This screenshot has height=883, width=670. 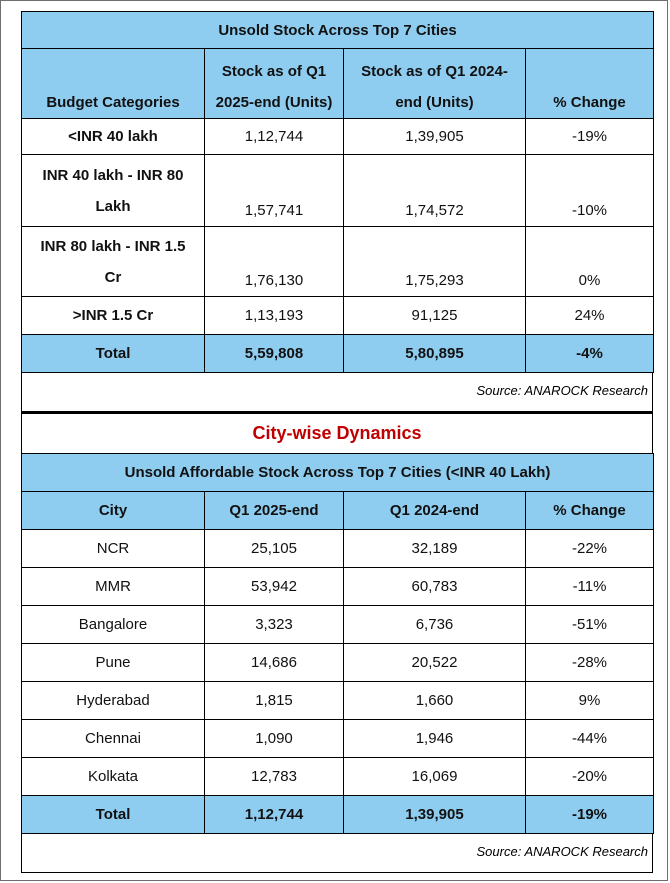 What do you see at coordinates (434, 814) in the screenshot?
I see `total-q1-2024: 1,39,905` at bounding box center [434, 814].